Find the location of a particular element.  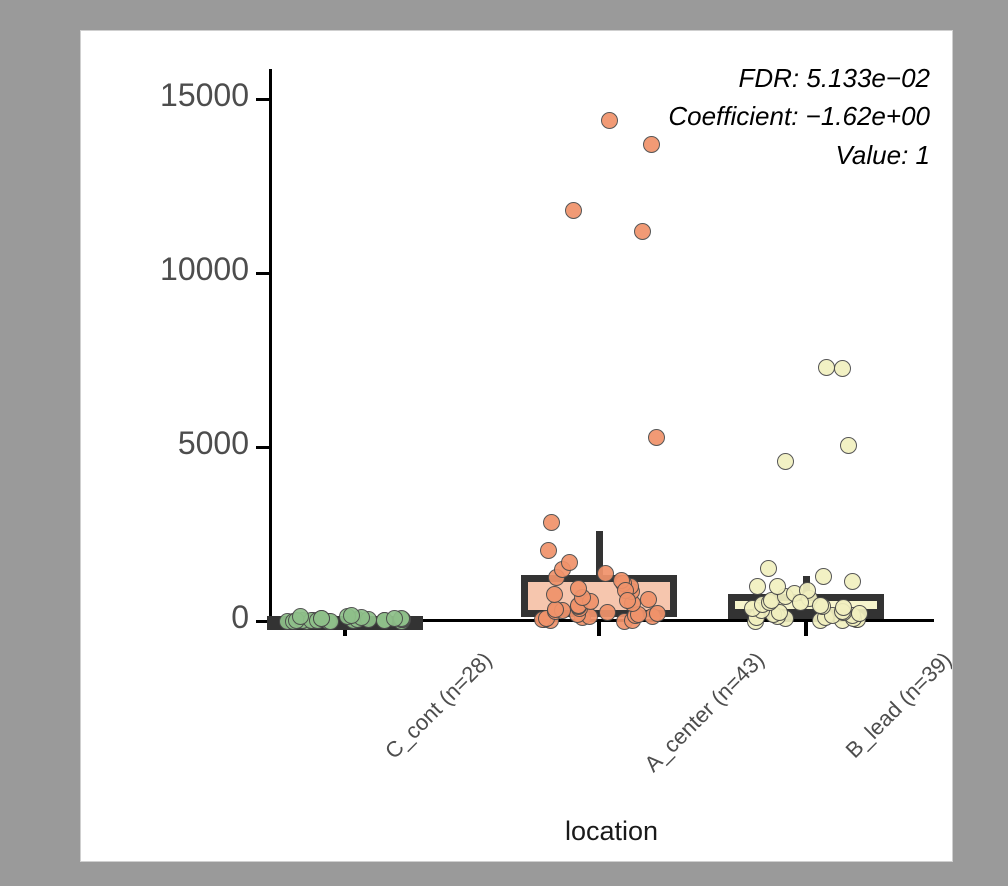

y-tick-label: 0 is located at coordinates (240, 617).